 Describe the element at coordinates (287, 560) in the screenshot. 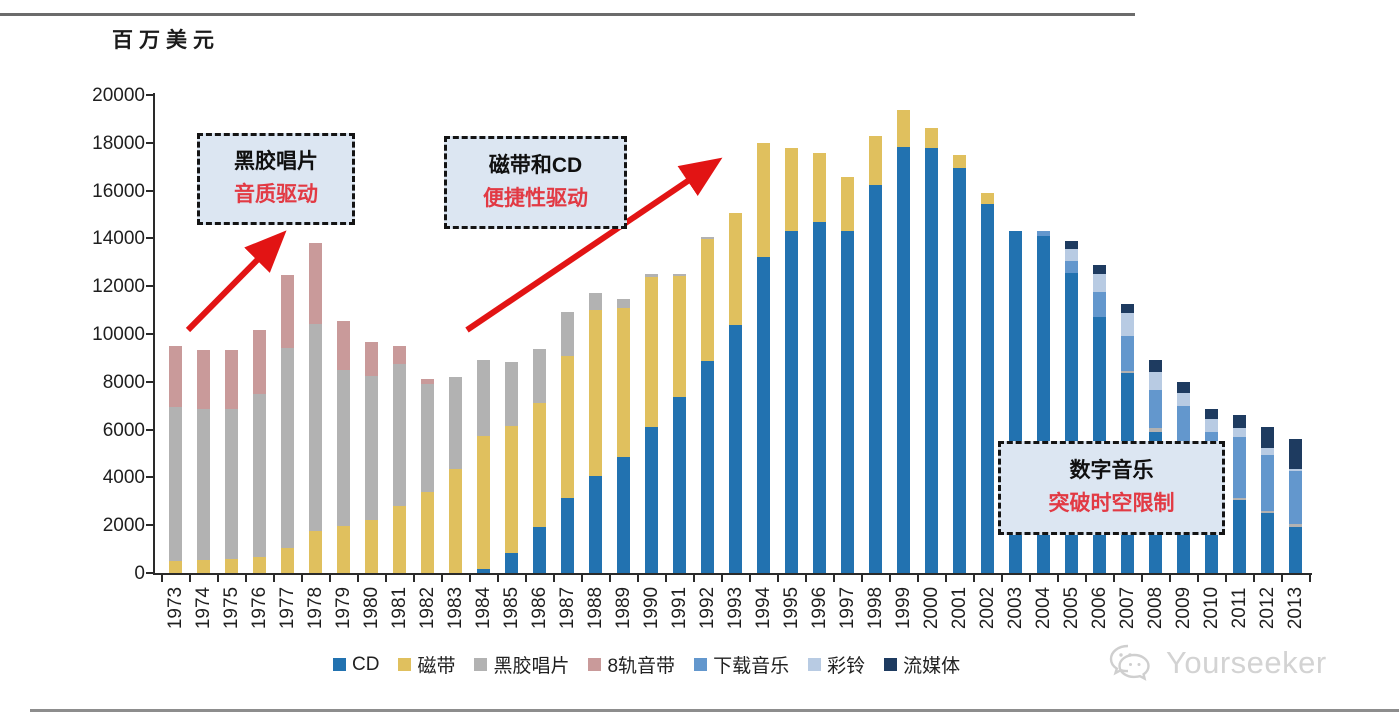

I see `bar-1977-磁带` at that location.